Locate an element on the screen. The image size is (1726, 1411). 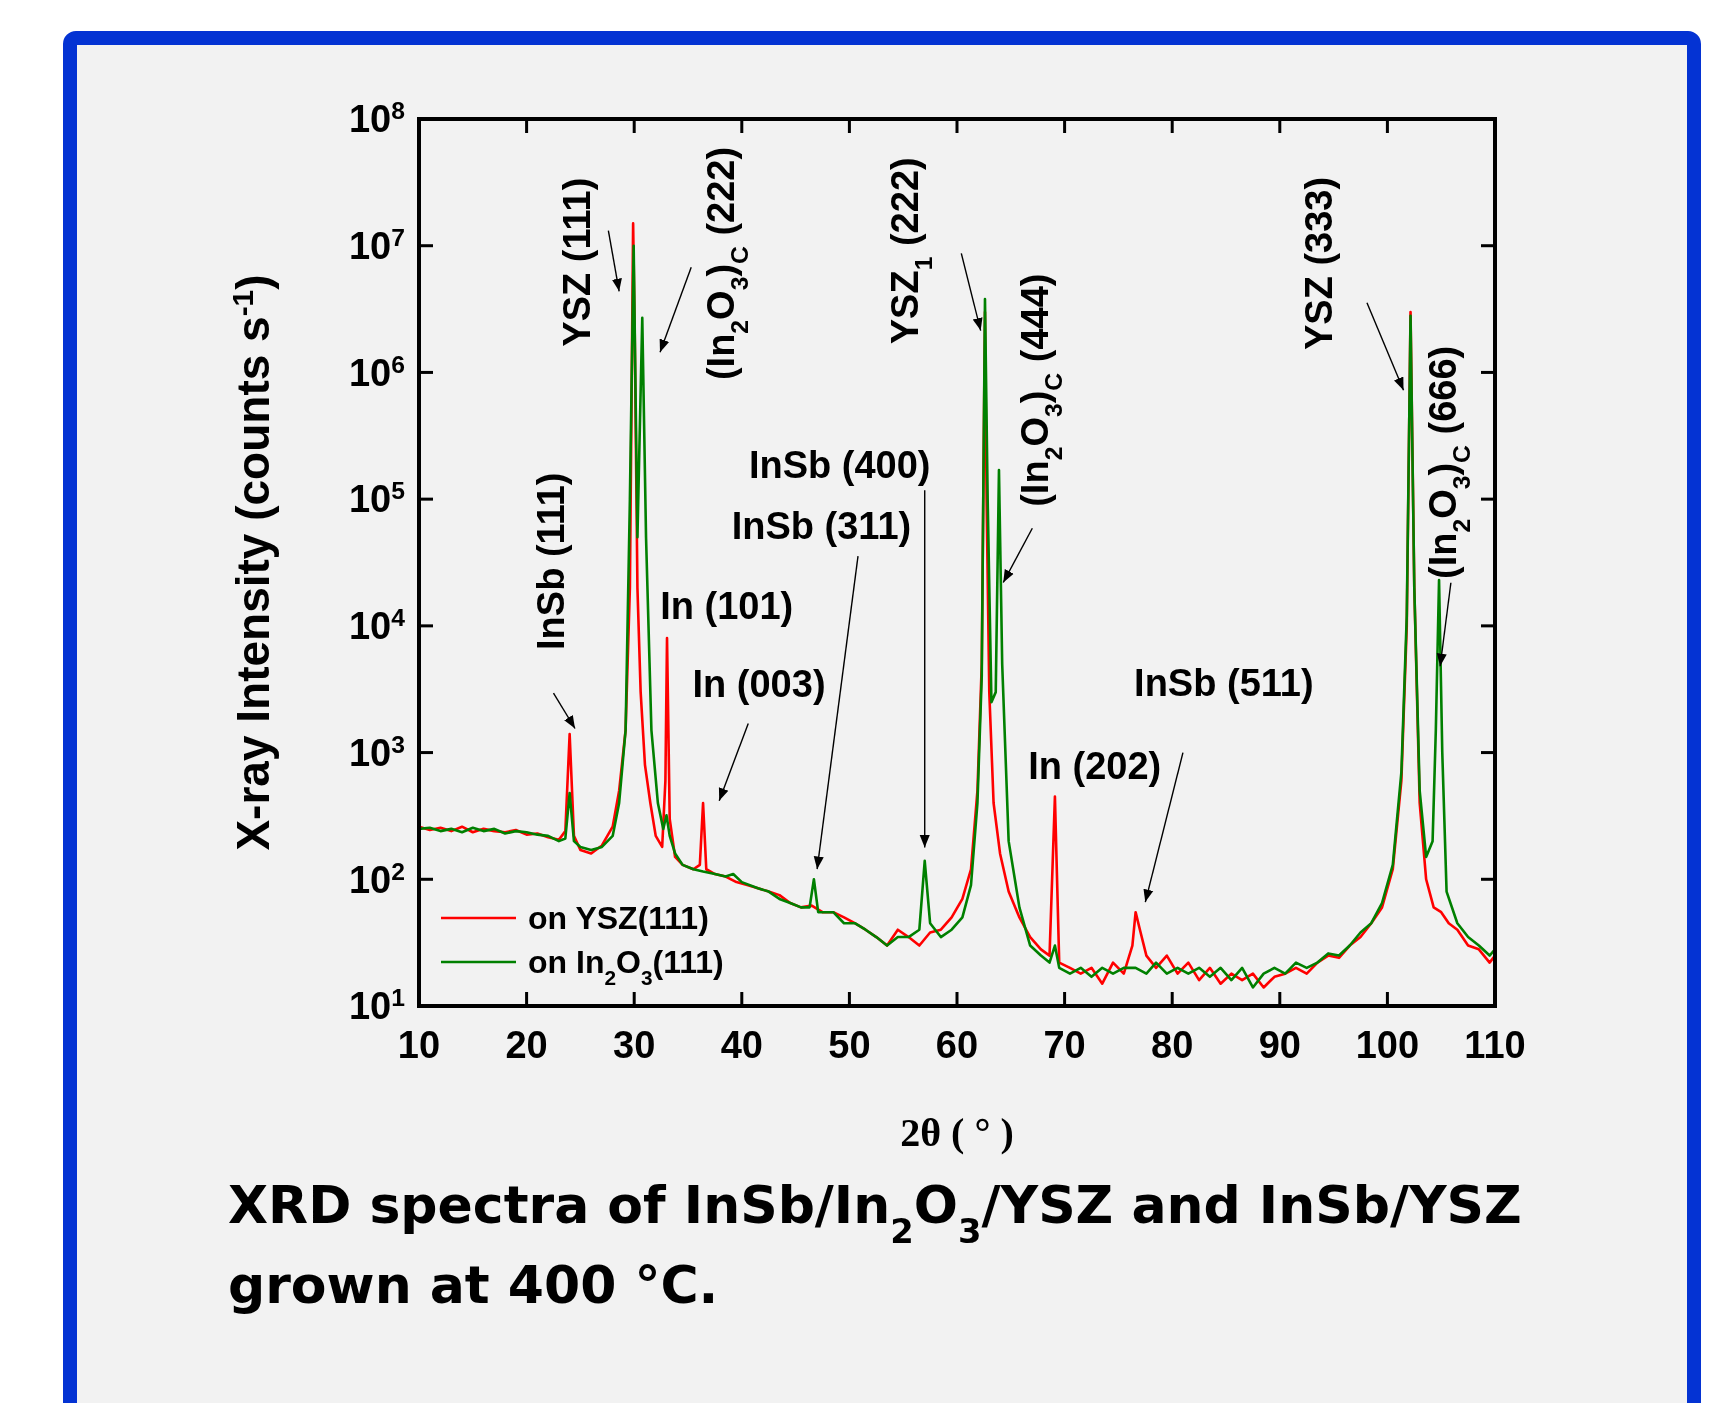
annotation: YSZ (111) is located at coordinates (577, 262).